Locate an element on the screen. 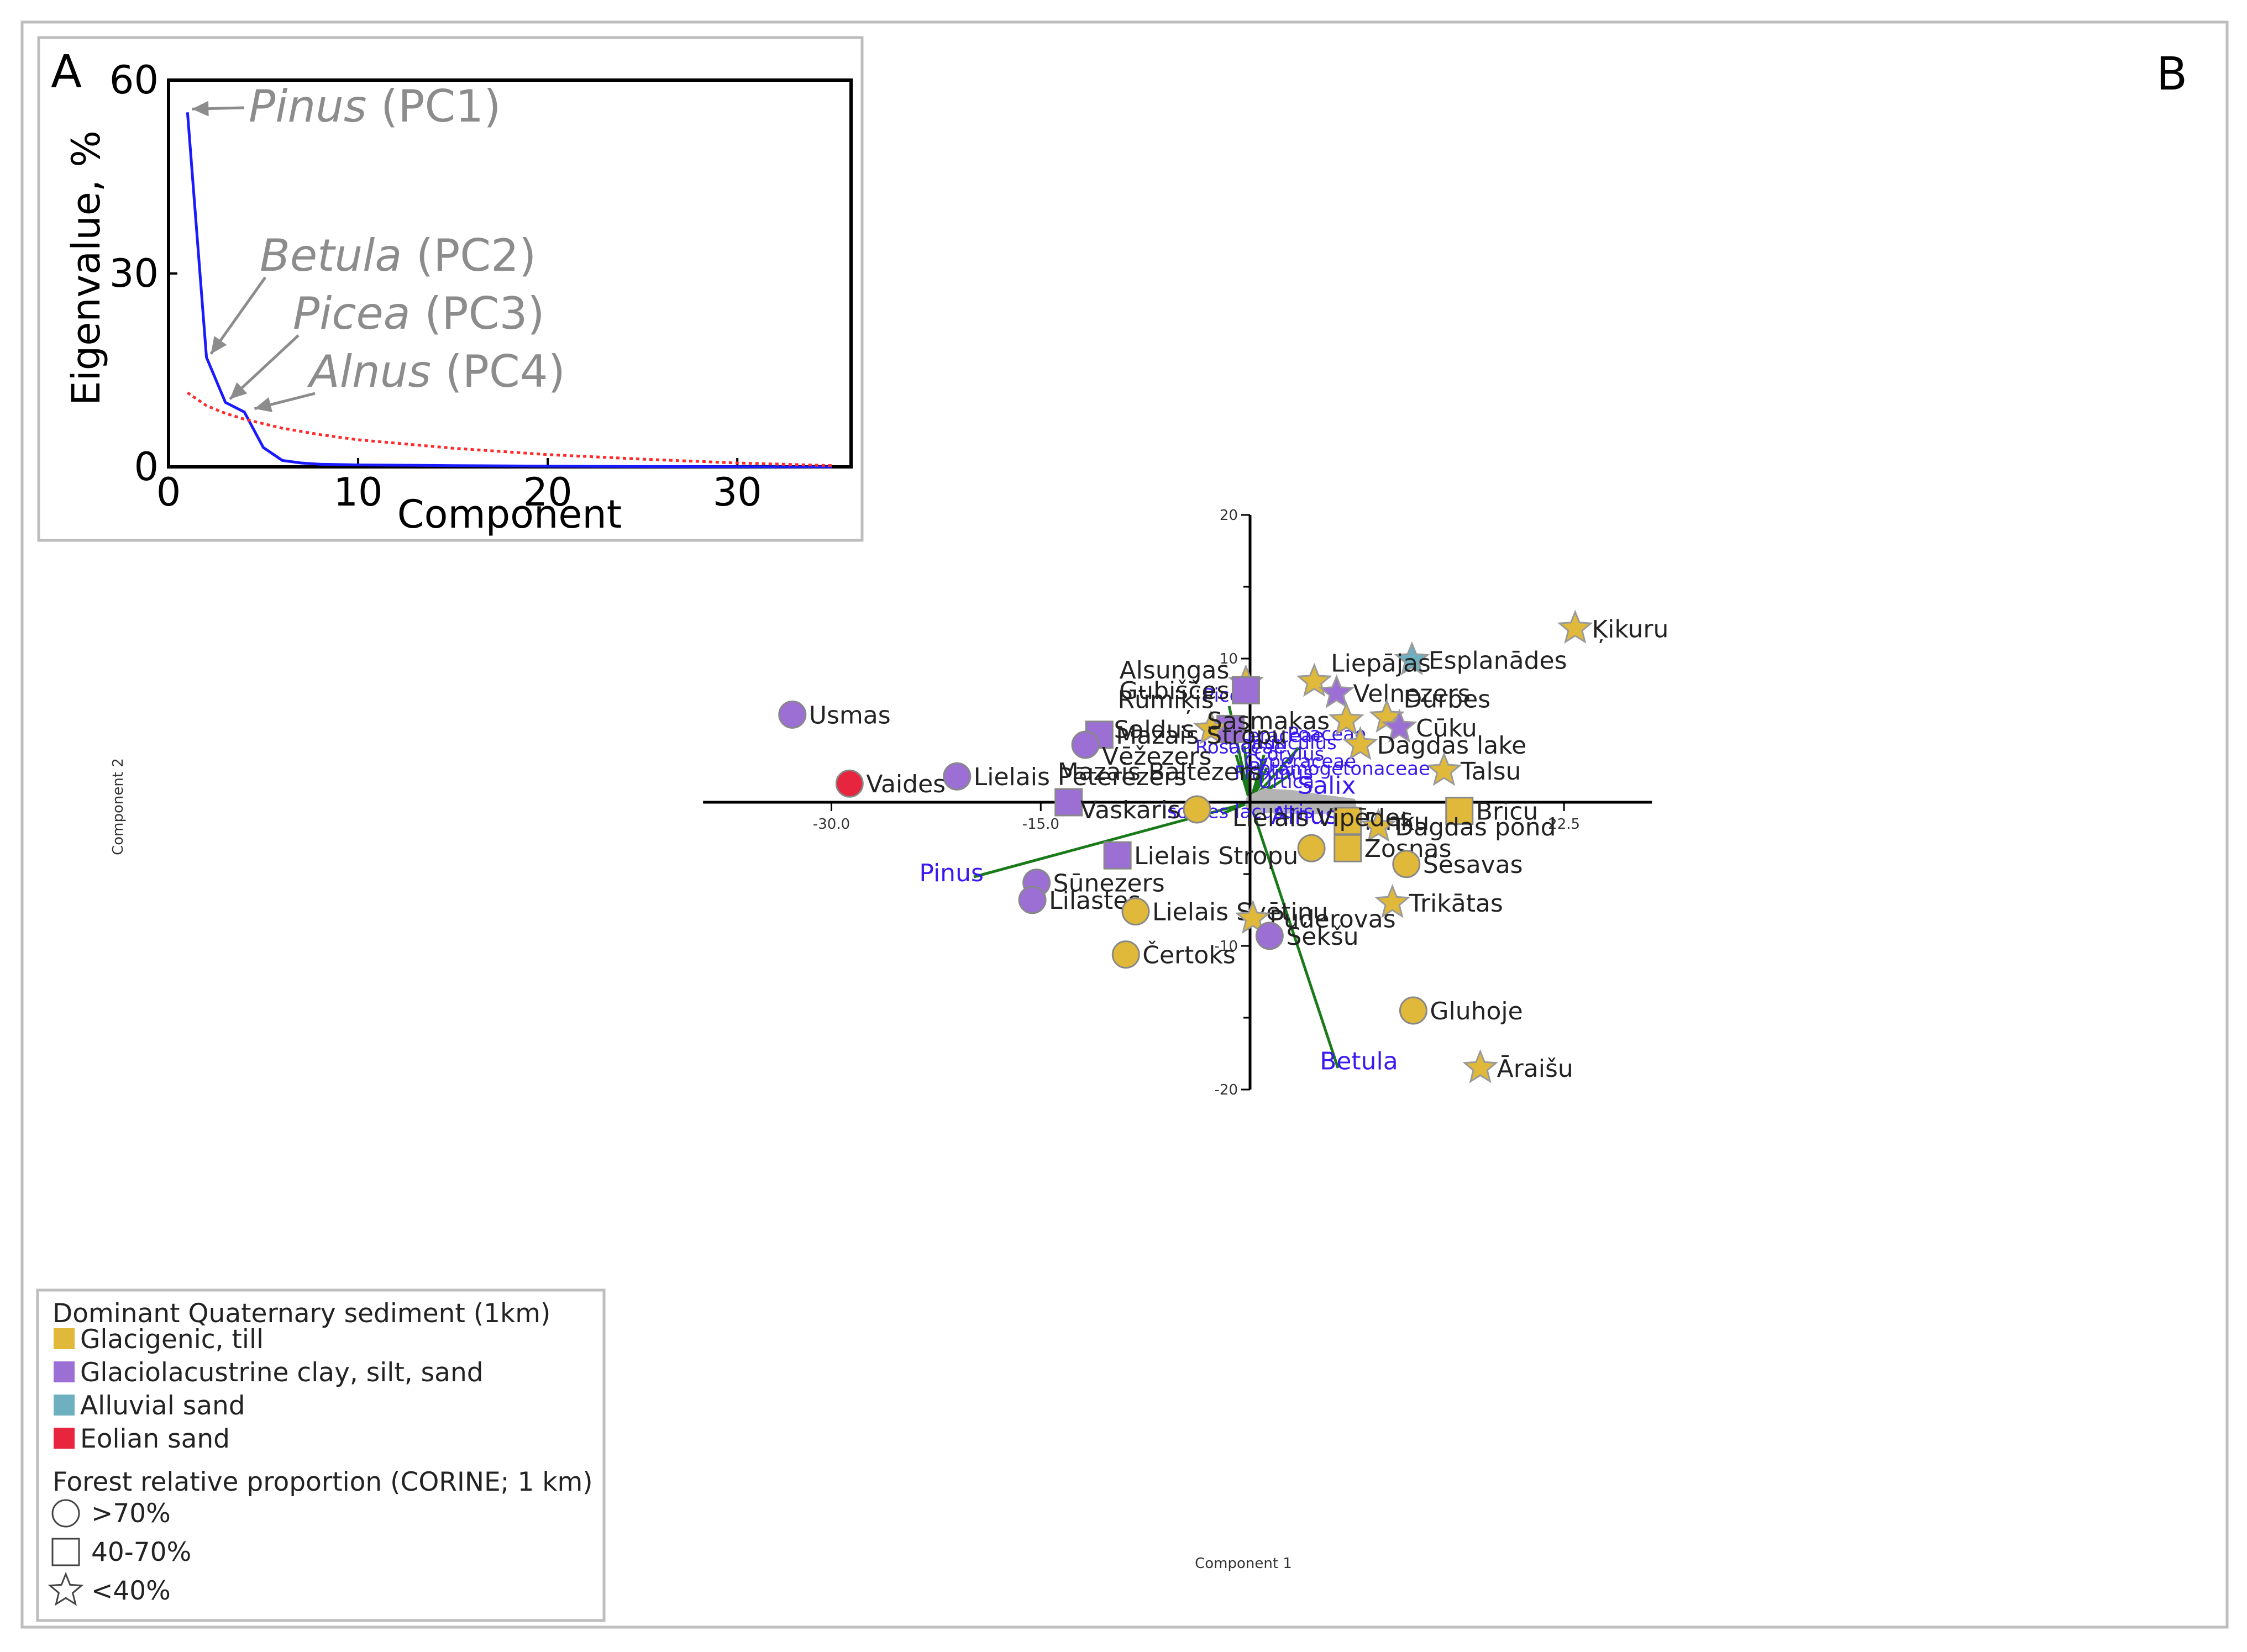 The image size is (2247, 1652). scree-x-tick-label: 20 is located at coordinates (548, 492).